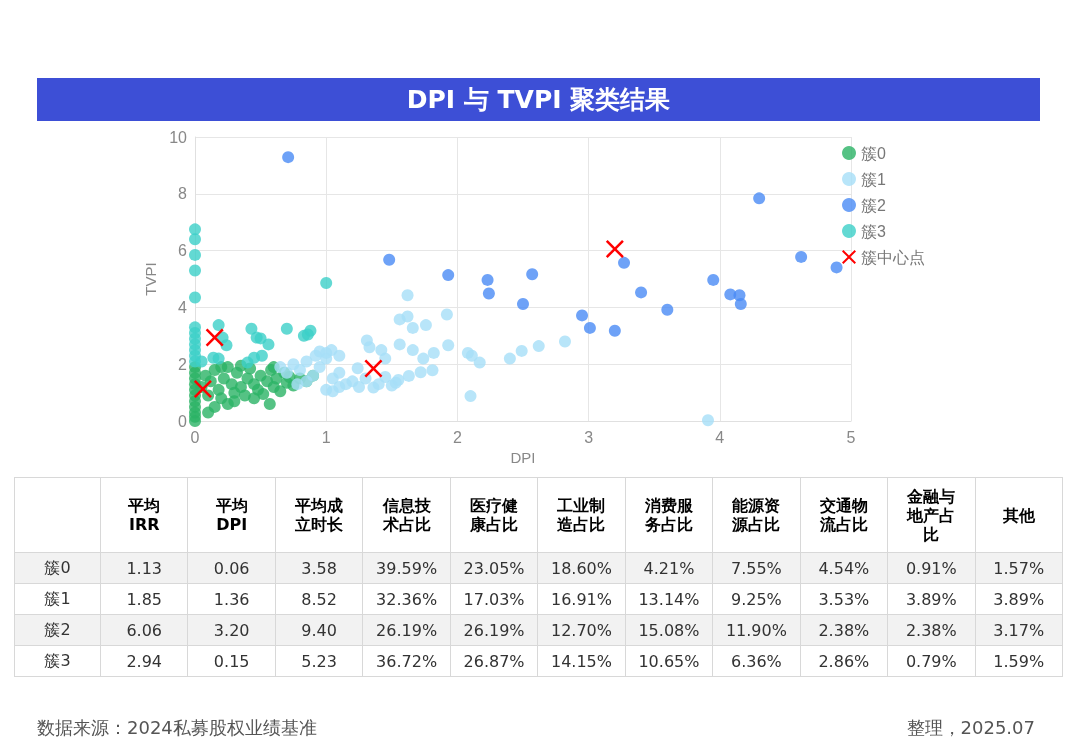 This screenshot has height=749, width=1080. Describe the element at coordinates (581, 599) in the screenshot. I see `text: 16.91%` at that location.